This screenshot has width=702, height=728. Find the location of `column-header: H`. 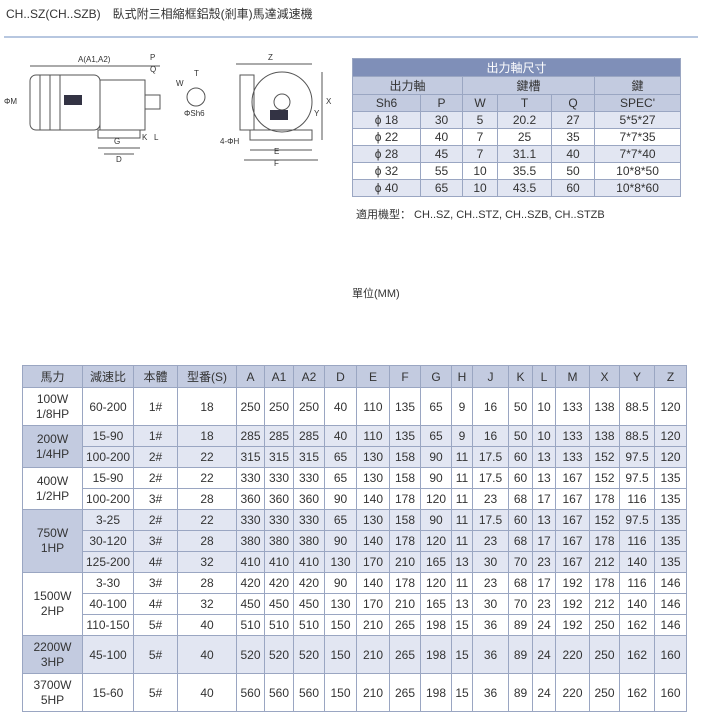

column-header: H is located at coordinates (462, 376).